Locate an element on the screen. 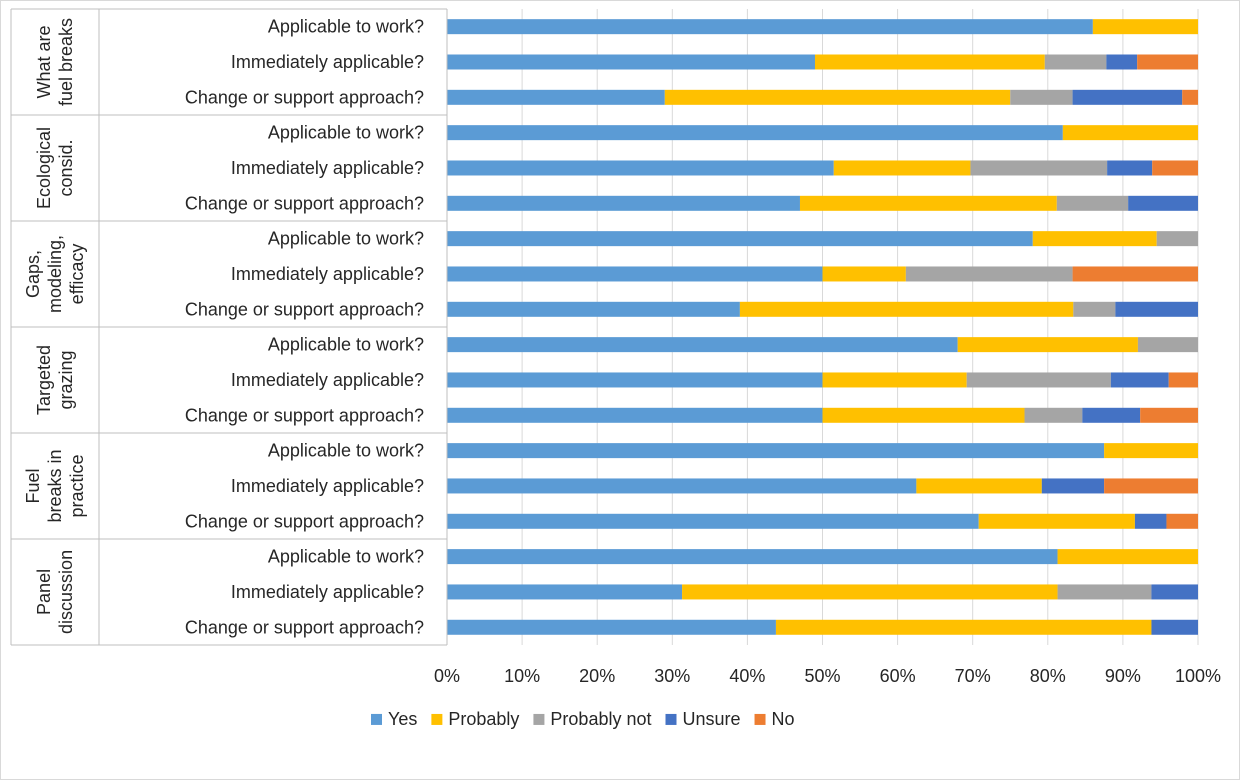 The width and height of the screenshot is (1243, 782). group-label-line: discussion is located at coordinates (66, 592).